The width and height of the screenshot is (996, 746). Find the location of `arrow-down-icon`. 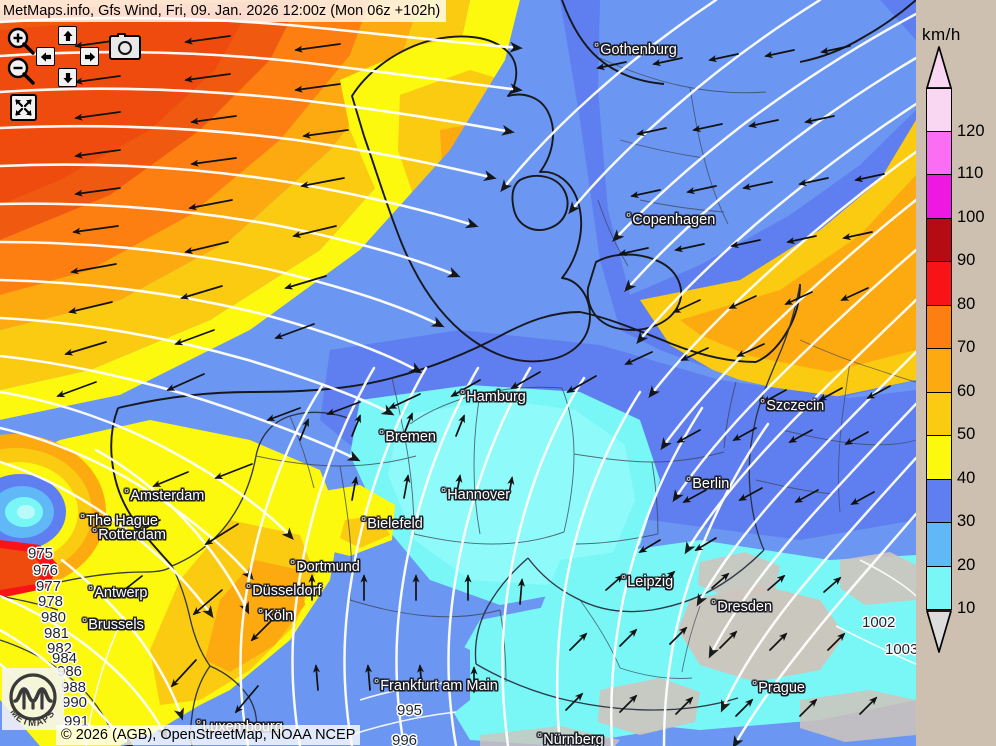

arrow-down-icon is located at coordinates (67, 77).